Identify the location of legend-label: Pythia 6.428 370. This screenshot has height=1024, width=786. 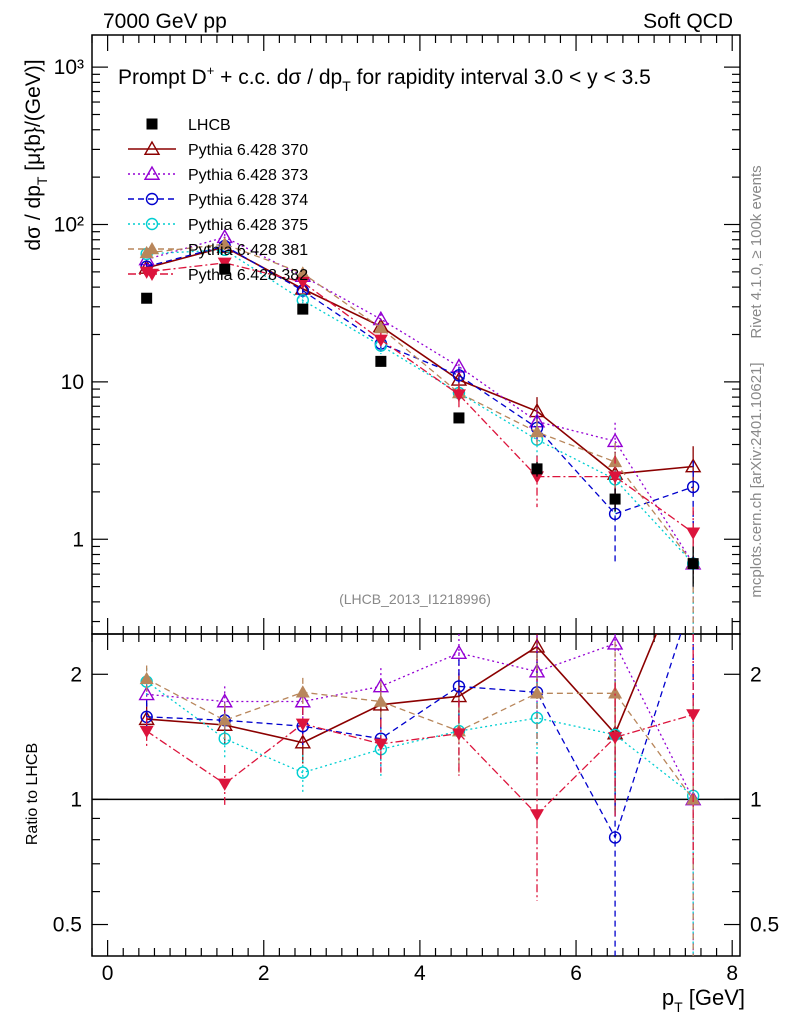
(248, 150).